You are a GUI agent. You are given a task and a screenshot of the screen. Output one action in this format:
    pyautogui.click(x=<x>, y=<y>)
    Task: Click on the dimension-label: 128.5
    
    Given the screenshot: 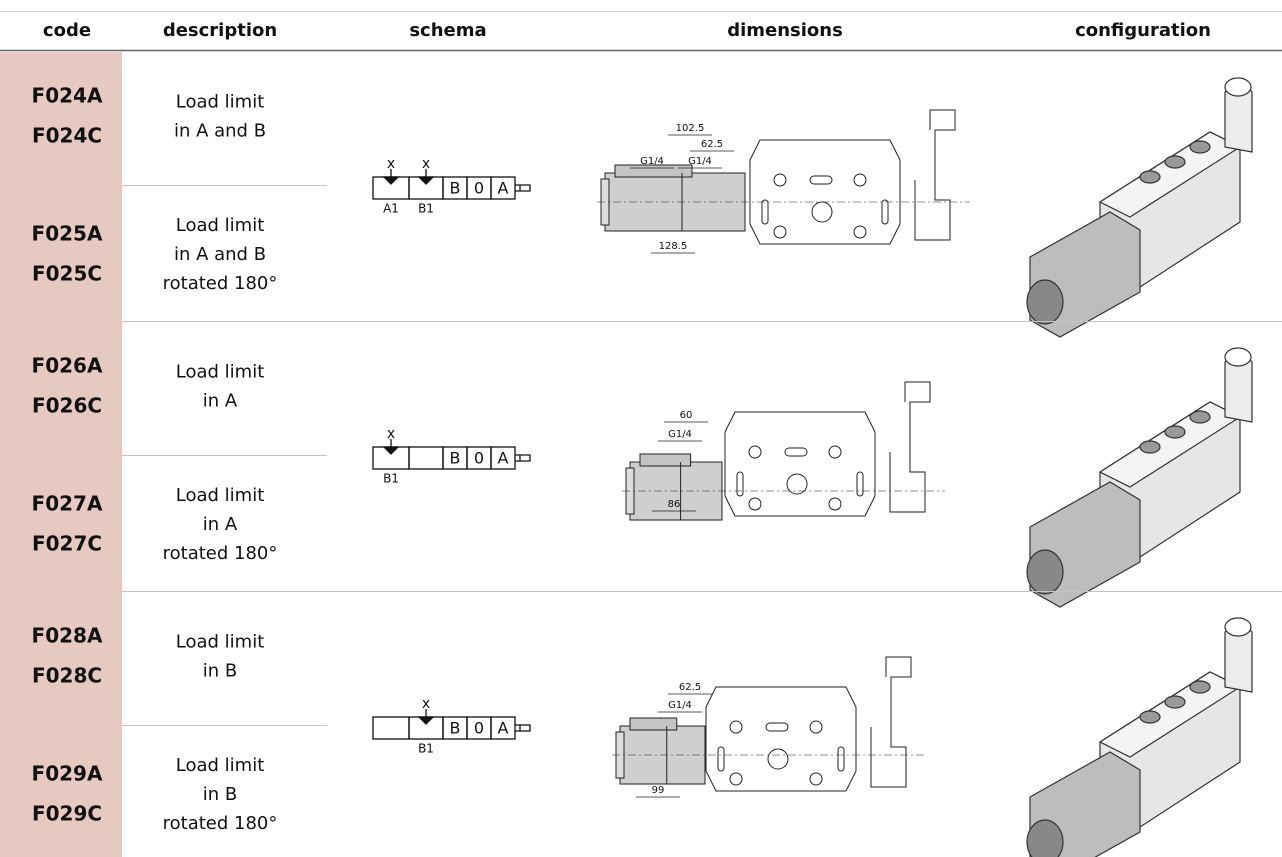 What is the action you would take?
    pyautogui.click(x=673, y=246)
    